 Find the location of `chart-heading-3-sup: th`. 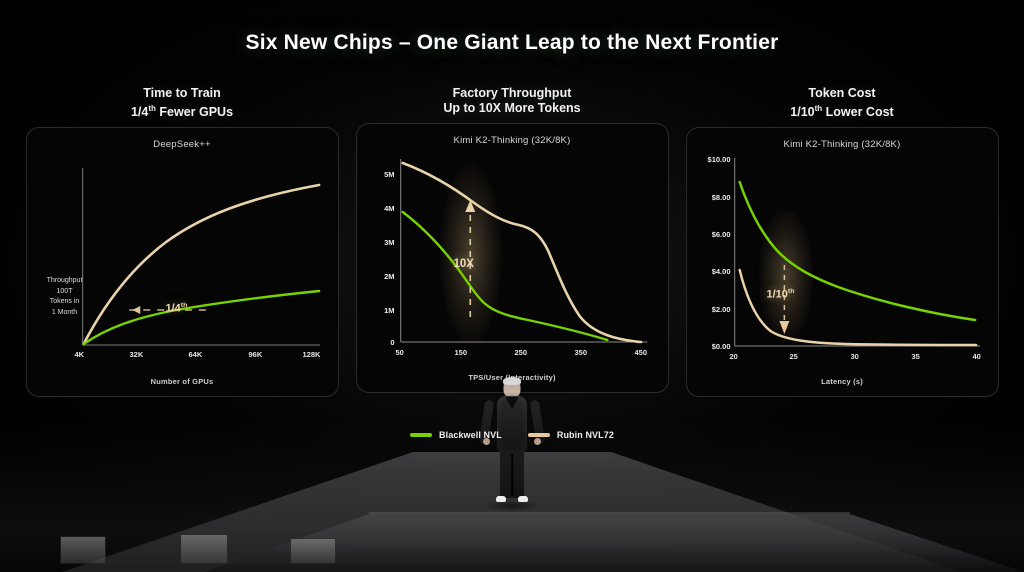

chart-heading-3-sup: th is located at coordinates (818, 108).